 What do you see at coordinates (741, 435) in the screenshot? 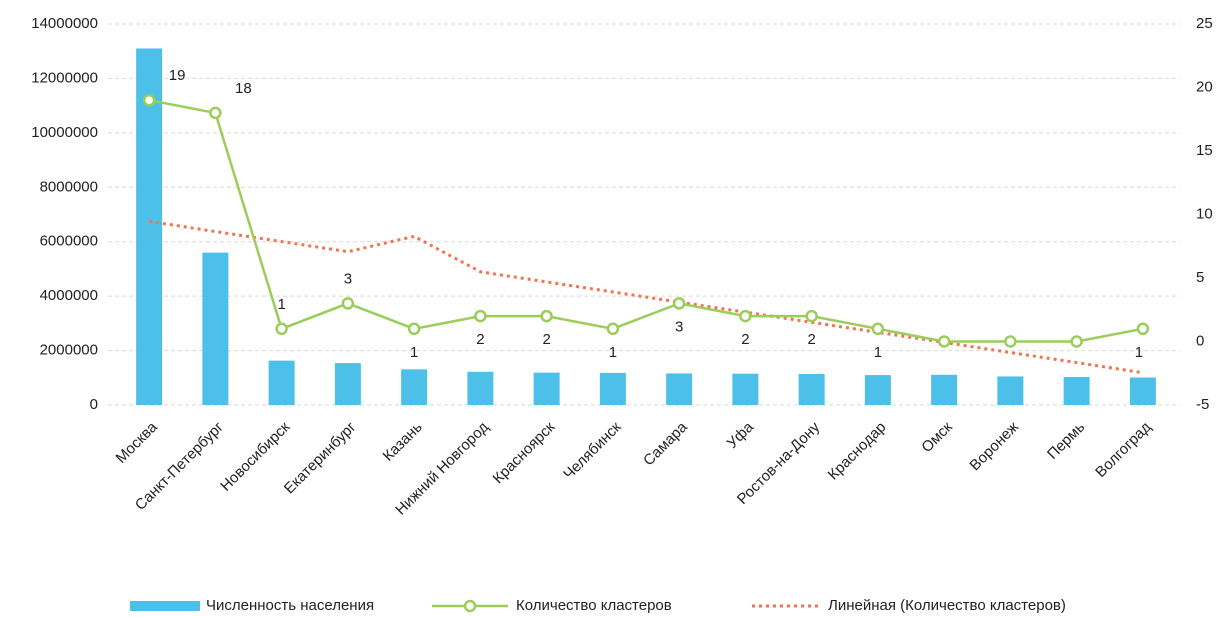
I see `x-tick-label: Уфа` at bounding box center [741, 435].